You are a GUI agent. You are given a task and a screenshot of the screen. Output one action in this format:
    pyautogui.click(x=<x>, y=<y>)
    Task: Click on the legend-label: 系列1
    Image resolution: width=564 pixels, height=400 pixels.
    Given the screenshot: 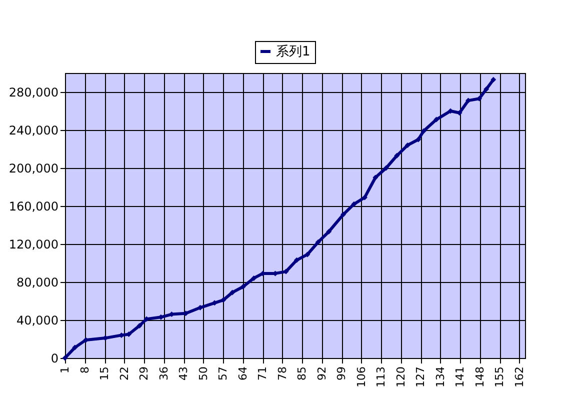 What is the action you would take?
    pyautogui.click(x=293, y=52)
    